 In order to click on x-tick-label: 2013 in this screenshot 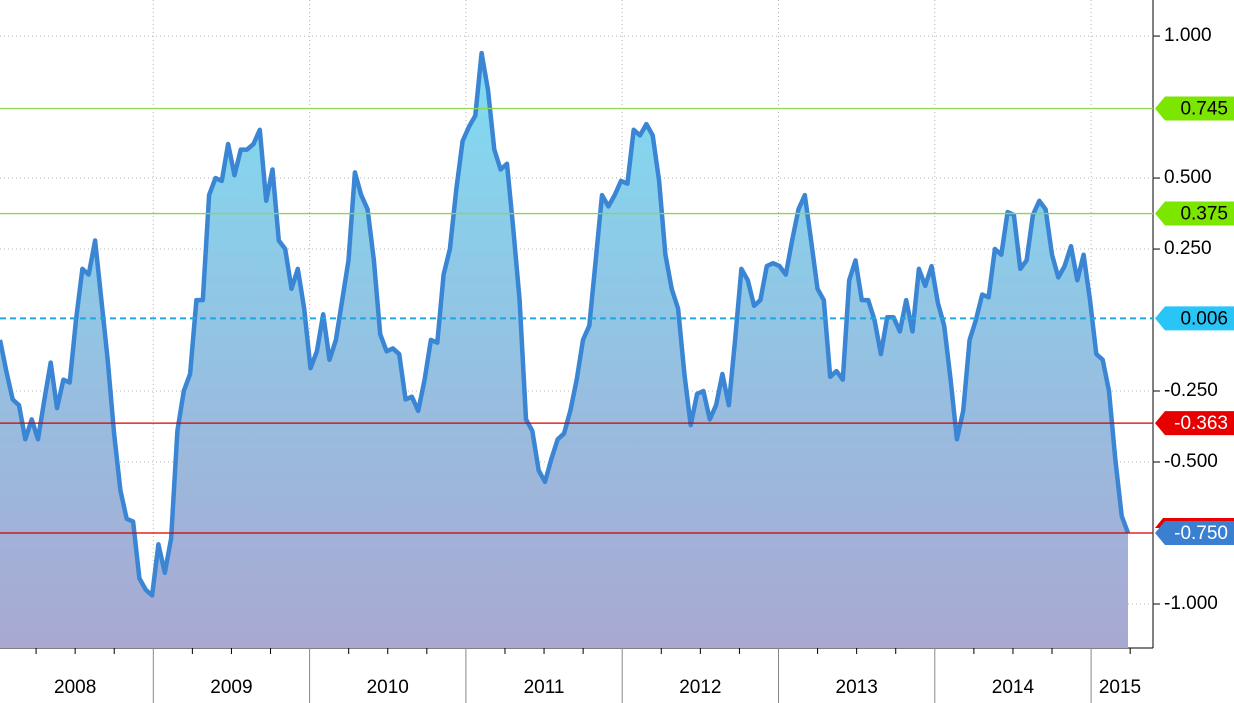, I will do `click(857, 687)`.